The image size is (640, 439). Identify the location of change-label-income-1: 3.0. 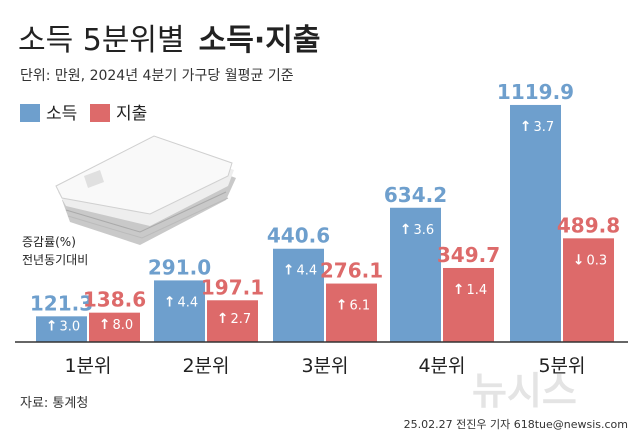
(70, 326).